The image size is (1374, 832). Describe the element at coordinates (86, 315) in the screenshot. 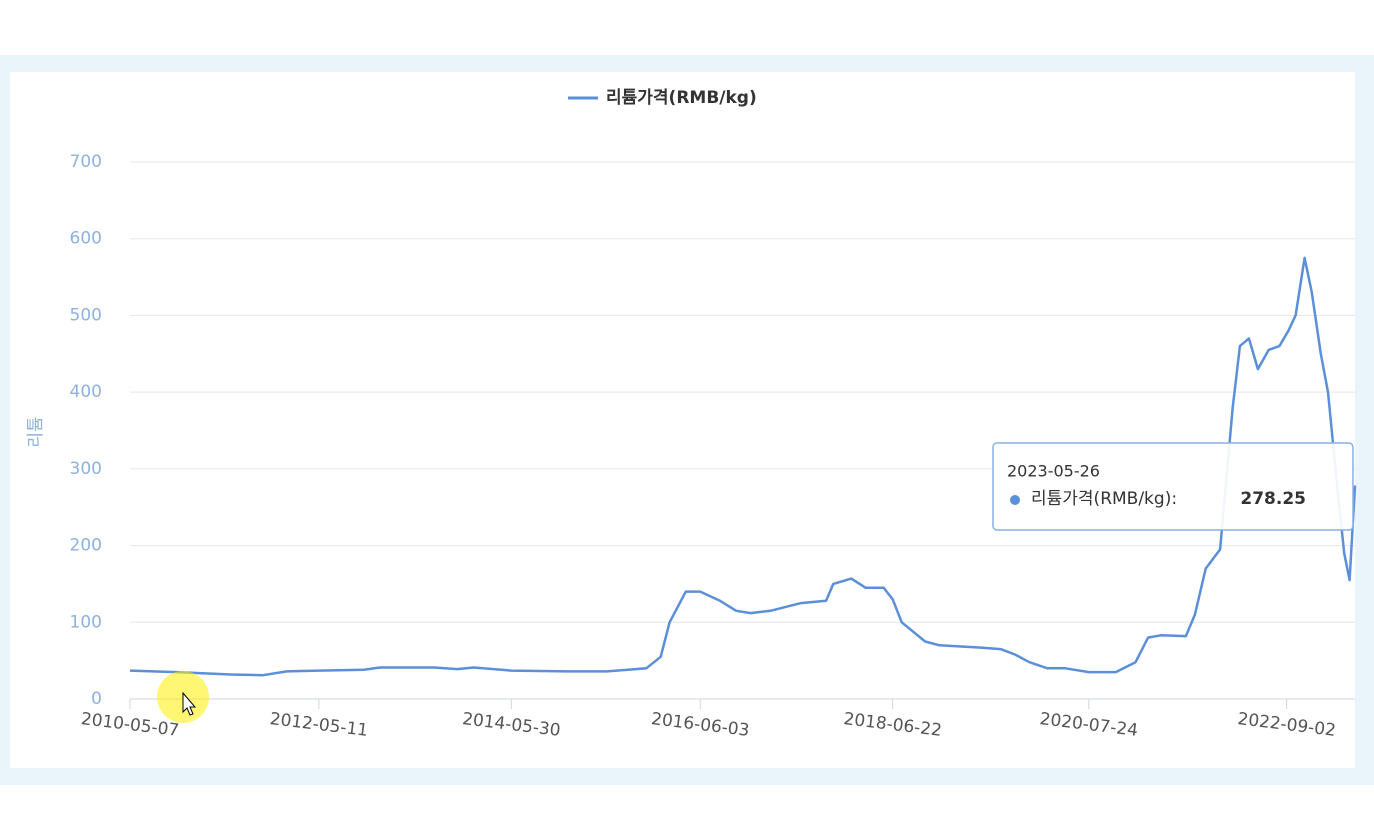

I see `y-tick-label: 500` at that location.